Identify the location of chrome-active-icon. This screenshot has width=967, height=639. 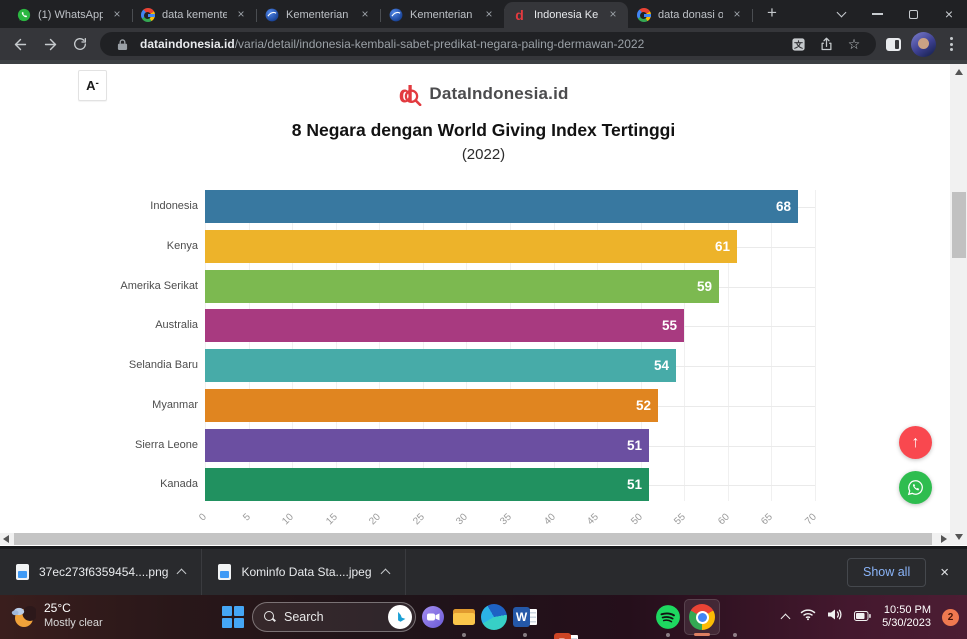
(702, 617).